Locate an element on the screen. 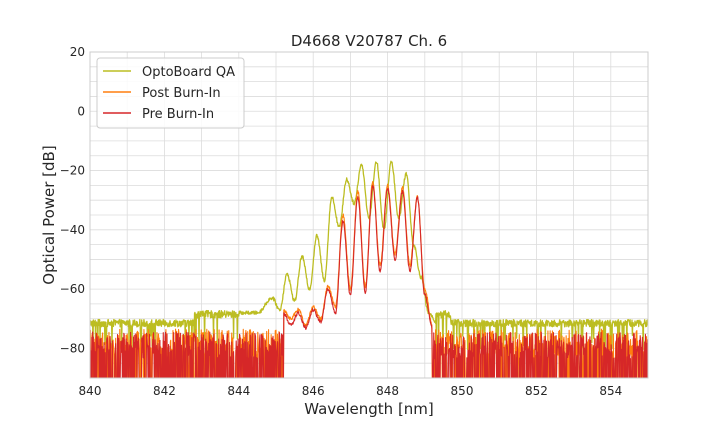  y-tick-labels: 20 0 −20 −40 −60 −80 is located at coordinates (72, 200).